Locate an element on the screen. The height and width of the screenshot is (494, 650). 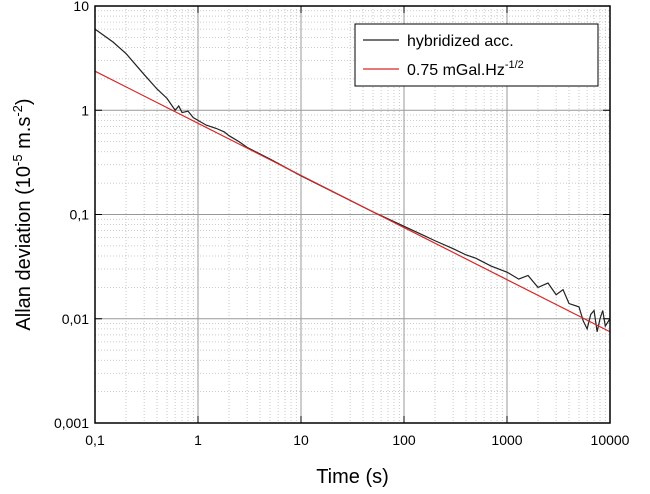
y-label-text: ) is located at coordinates (24, 101).